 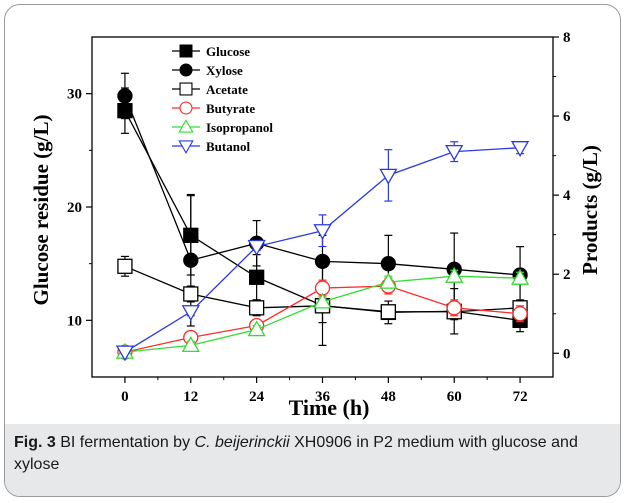 I want to click on caption-band, so click(x=312, y=460).